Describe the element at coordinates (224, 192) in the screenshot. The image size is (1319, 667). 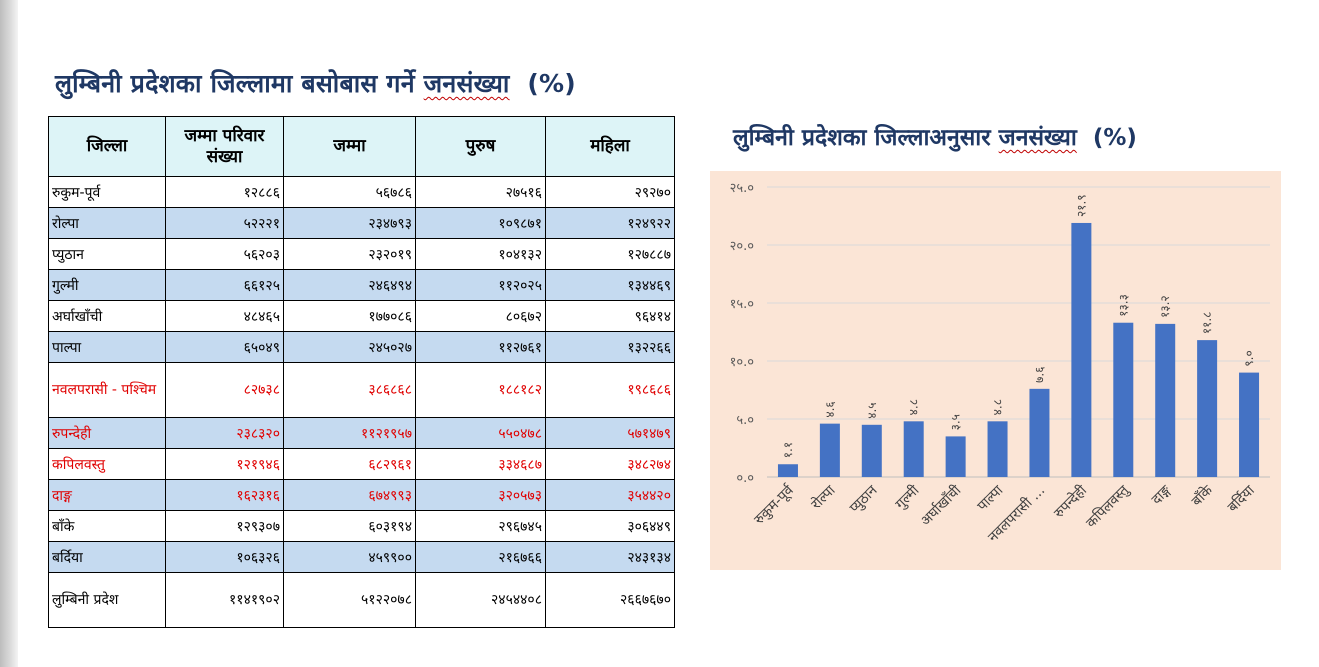
I see `cell-households: १२८८६` at that location.